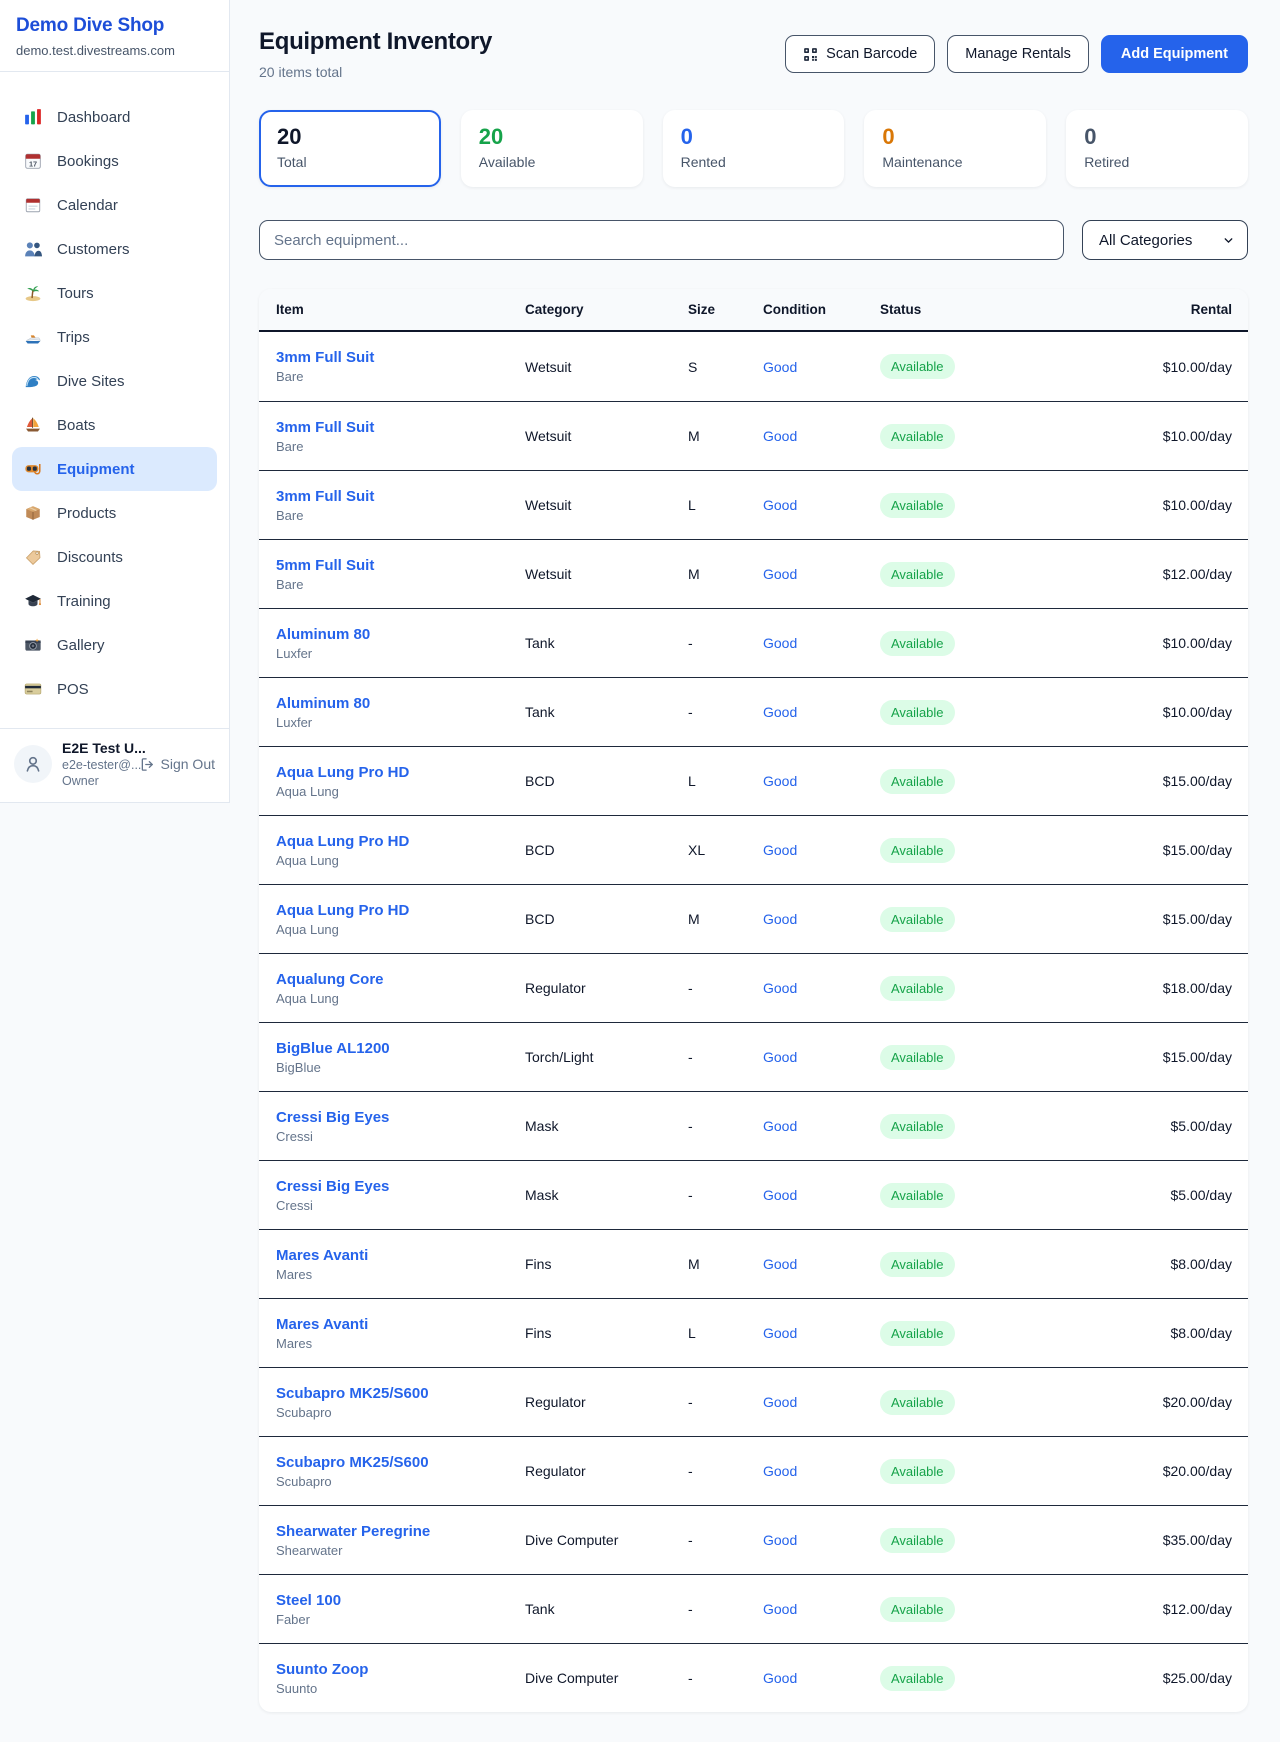  I want to click on category-select: All Categories, so click(1165, 240).